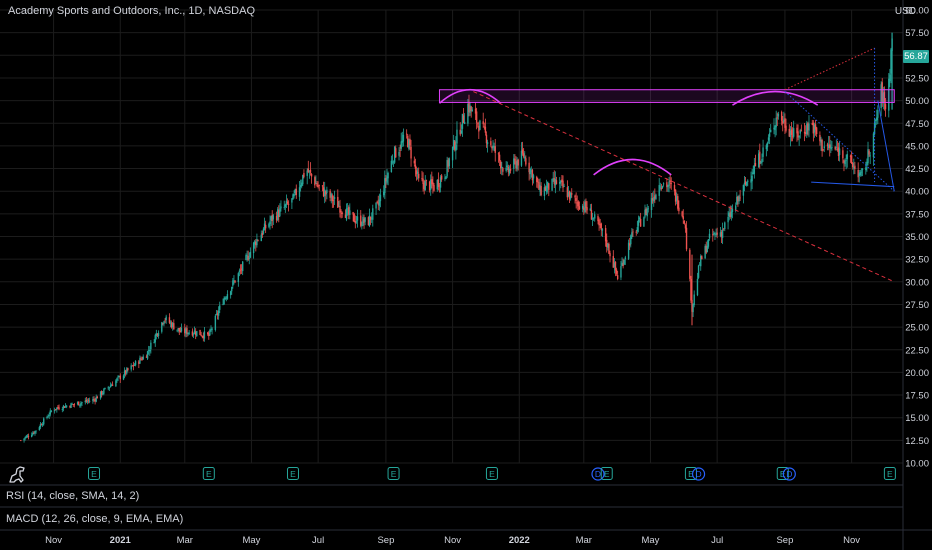  Describe the element at coordinates (121, 540) in the screenshot. I see `time-tick-label: 2021` at that location.